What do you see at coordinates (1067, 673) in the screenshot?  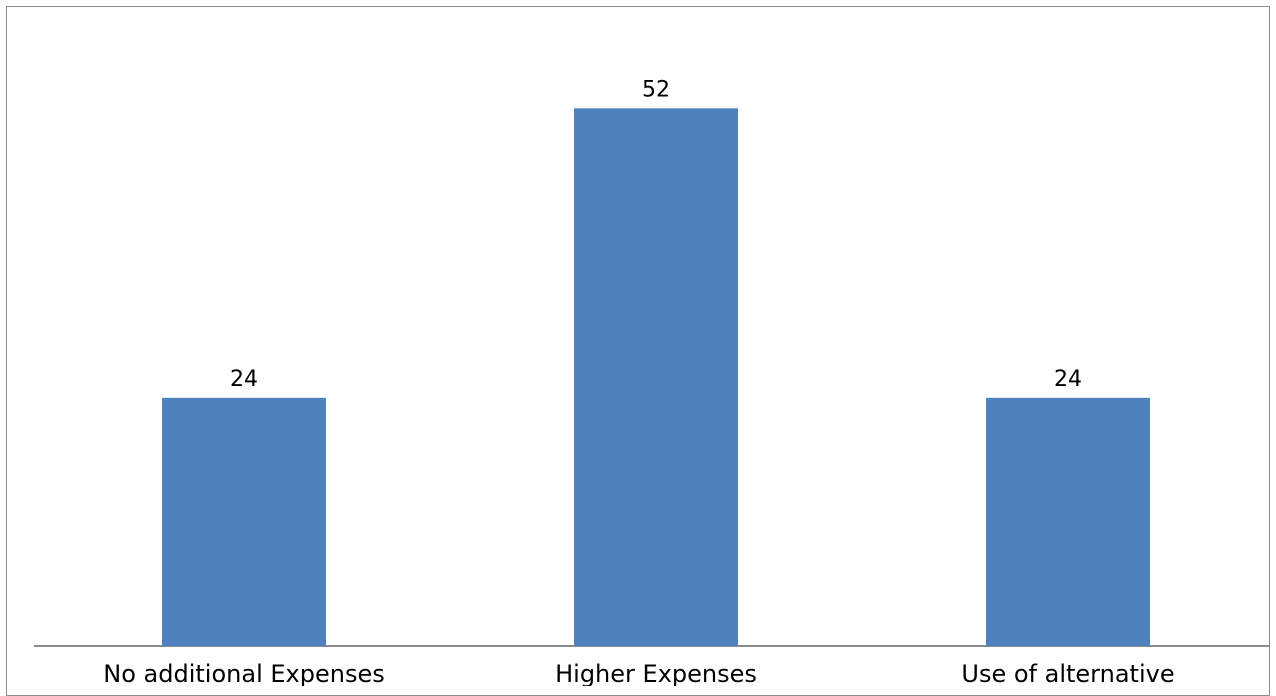 I see `x-tick-label: Use of alternative` at bounding box center [1067, 673].